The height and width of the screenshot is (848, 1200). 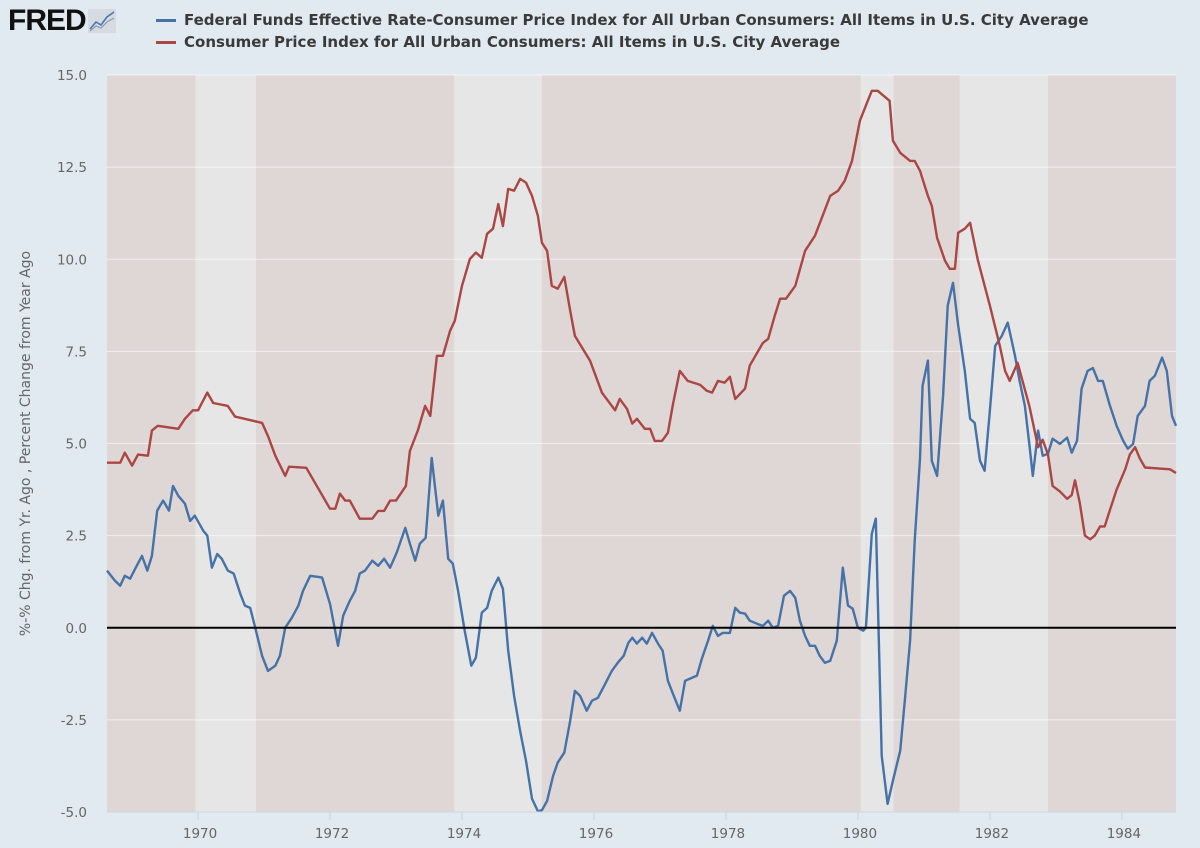 What do you see at coordinates (76, 629) in the screenshot?
I see `y-tick-label: 0.0` at bounding box center [76, 629].